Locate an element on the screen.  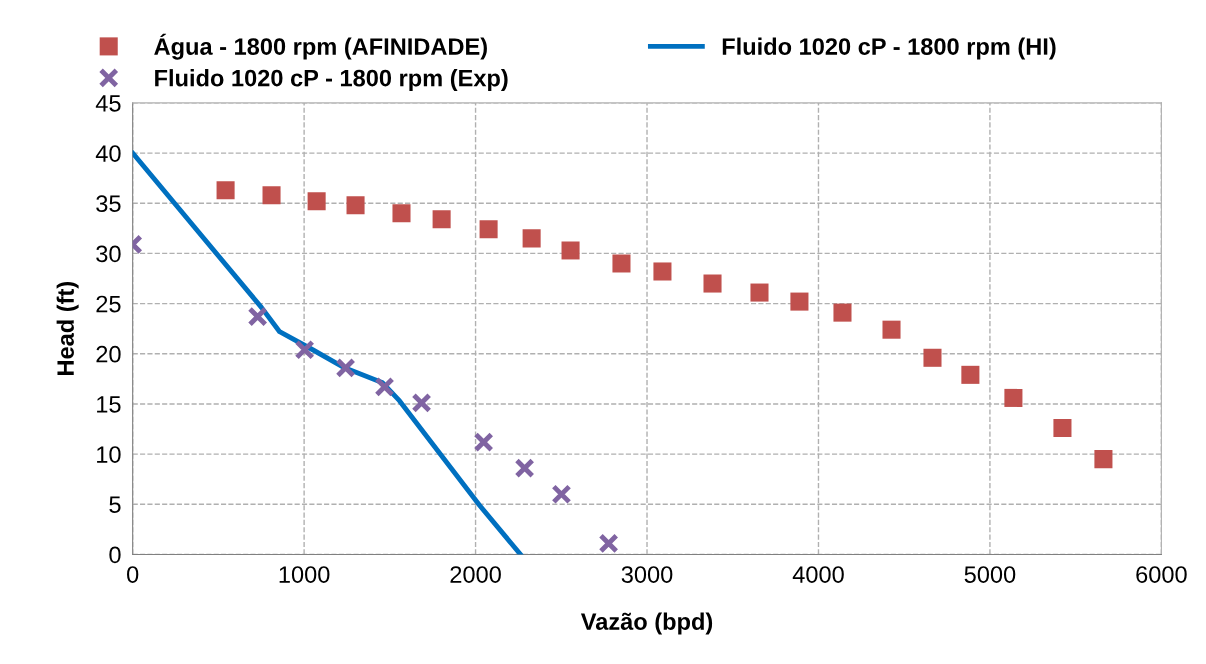
legend-label: Água - 1800 rpm (AFINIDADE) is located at coordinates (320, 46).